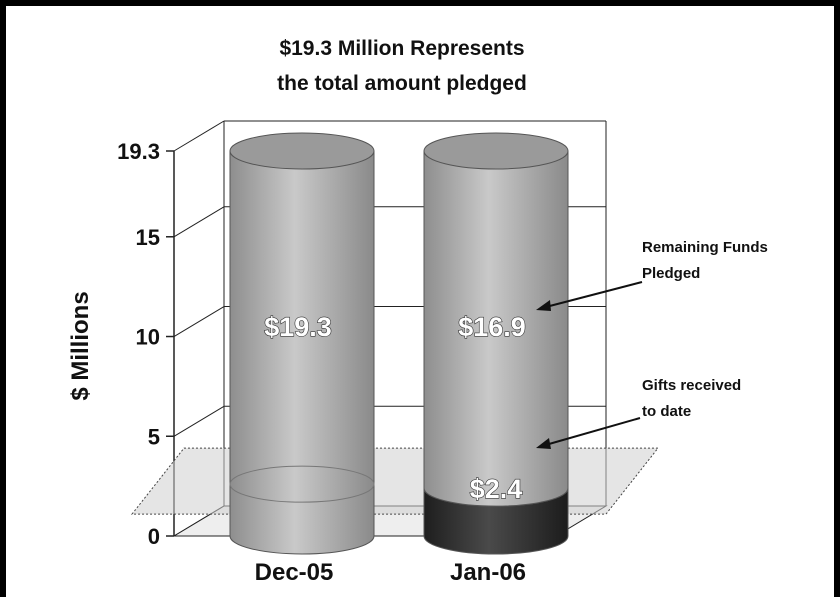 Image resolution: width=840 pixels, height=597 pixels. I want to click on x-tick-labels: Dec-05 Jan-06, so click(390, 572).